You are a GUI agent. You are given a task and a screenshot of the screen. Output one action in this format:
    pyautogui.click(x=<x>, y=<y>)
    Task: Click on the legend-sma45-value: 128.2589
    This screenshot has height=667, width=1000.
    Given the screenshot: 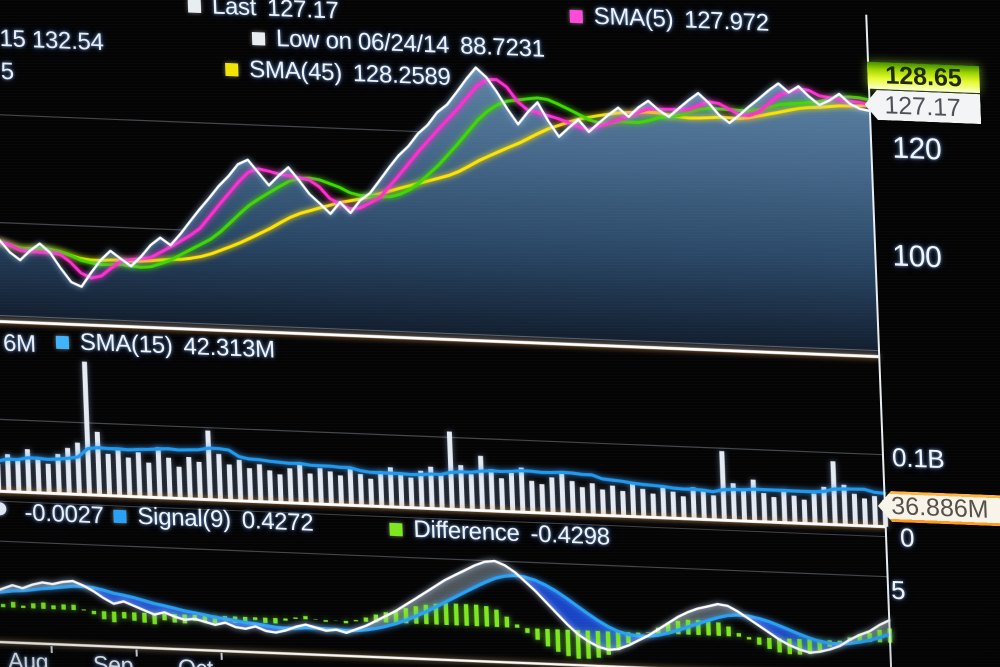 What is the action you would take?
    pyautogui.click(x=402, y=75)
    